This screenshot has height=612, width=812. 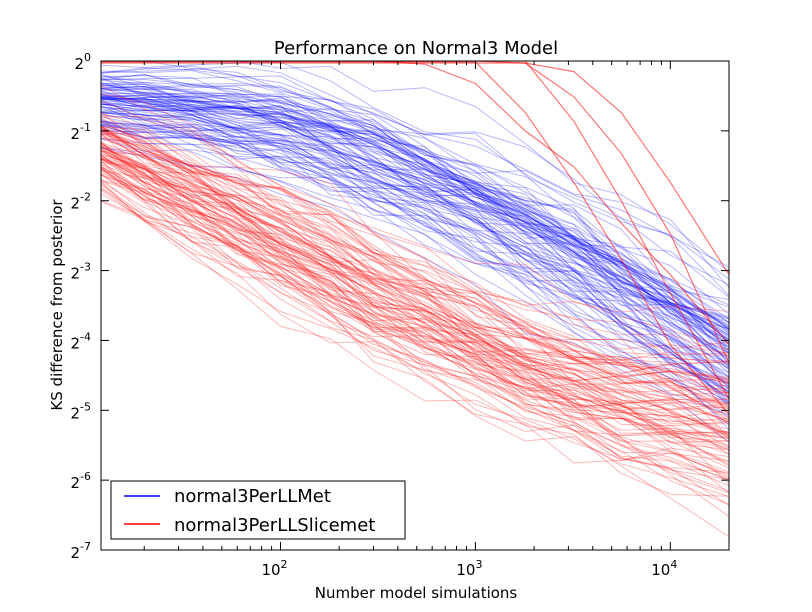 What do you see at coordinates (80, 341) in the screenshot?
I see `y-tick-label: 2-4` at bounding box center [80, 341].